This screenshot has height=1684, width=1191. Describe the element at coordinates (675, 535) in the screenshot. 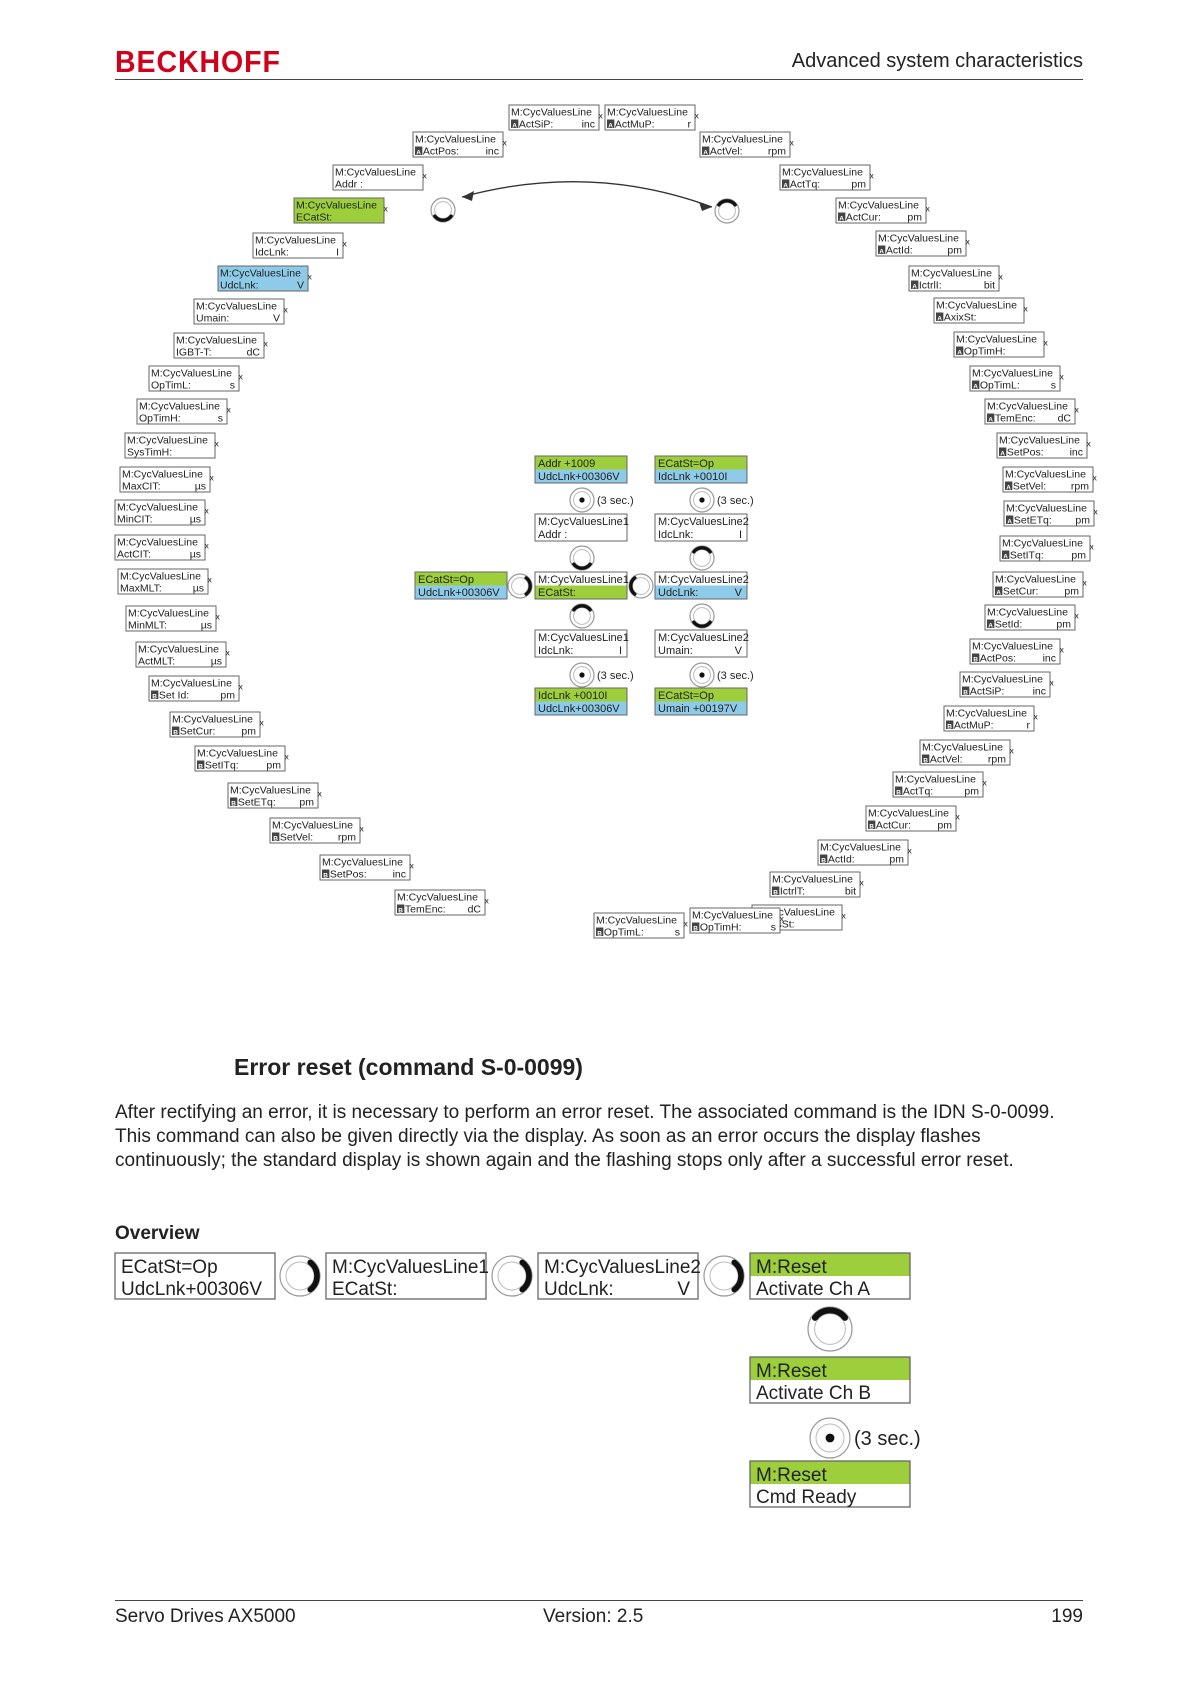

I see `lcd-line2-text: IdcLnk:` at that location.